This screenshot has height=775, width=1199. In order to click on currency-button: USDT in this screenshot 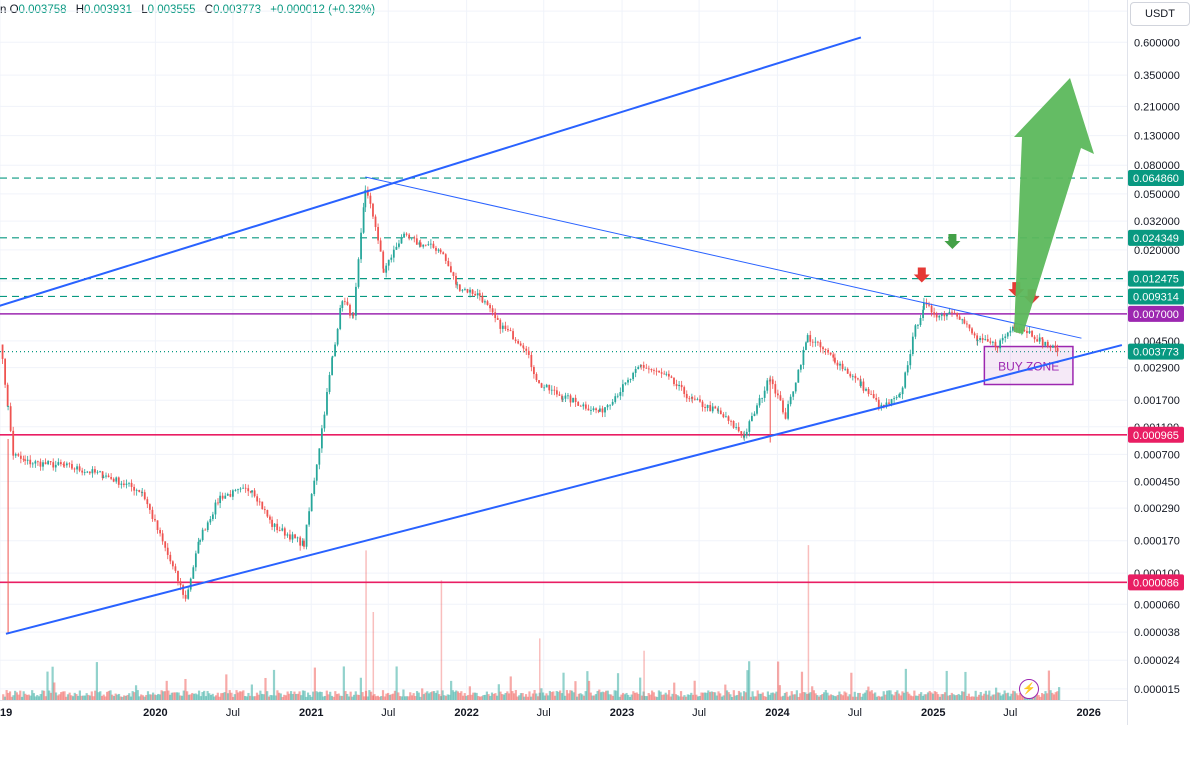, I will do `click(1160, 14)`.